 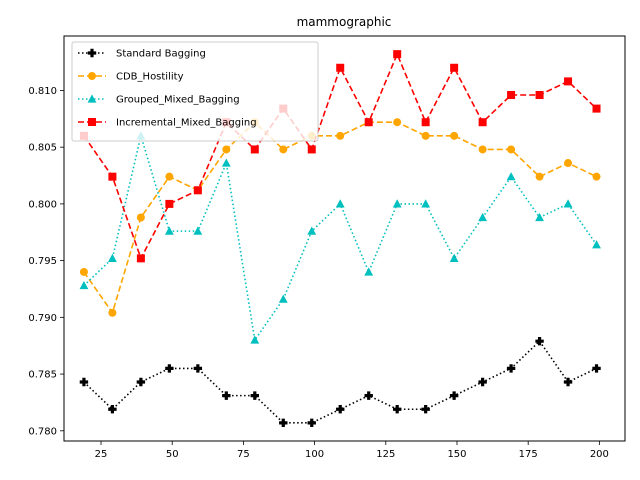 I want to click on legend-item: Grouped_Mixed_Bagging, so click(x=159, y=100).